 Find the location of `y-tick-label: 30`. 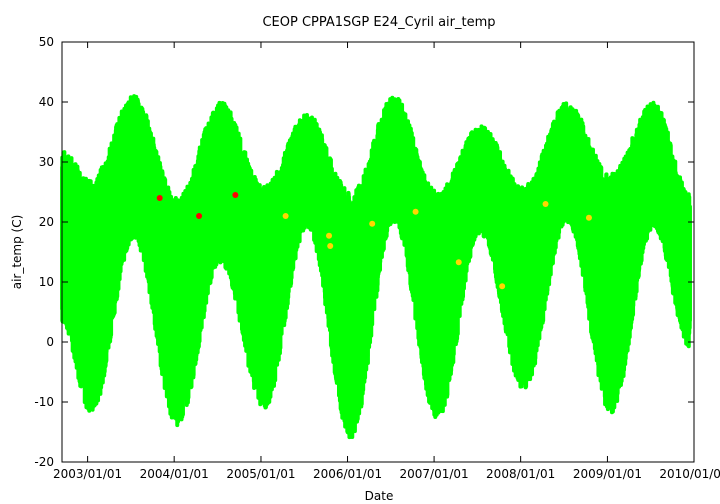

y-tick-label: 30 is located at coordinates (46, 162).